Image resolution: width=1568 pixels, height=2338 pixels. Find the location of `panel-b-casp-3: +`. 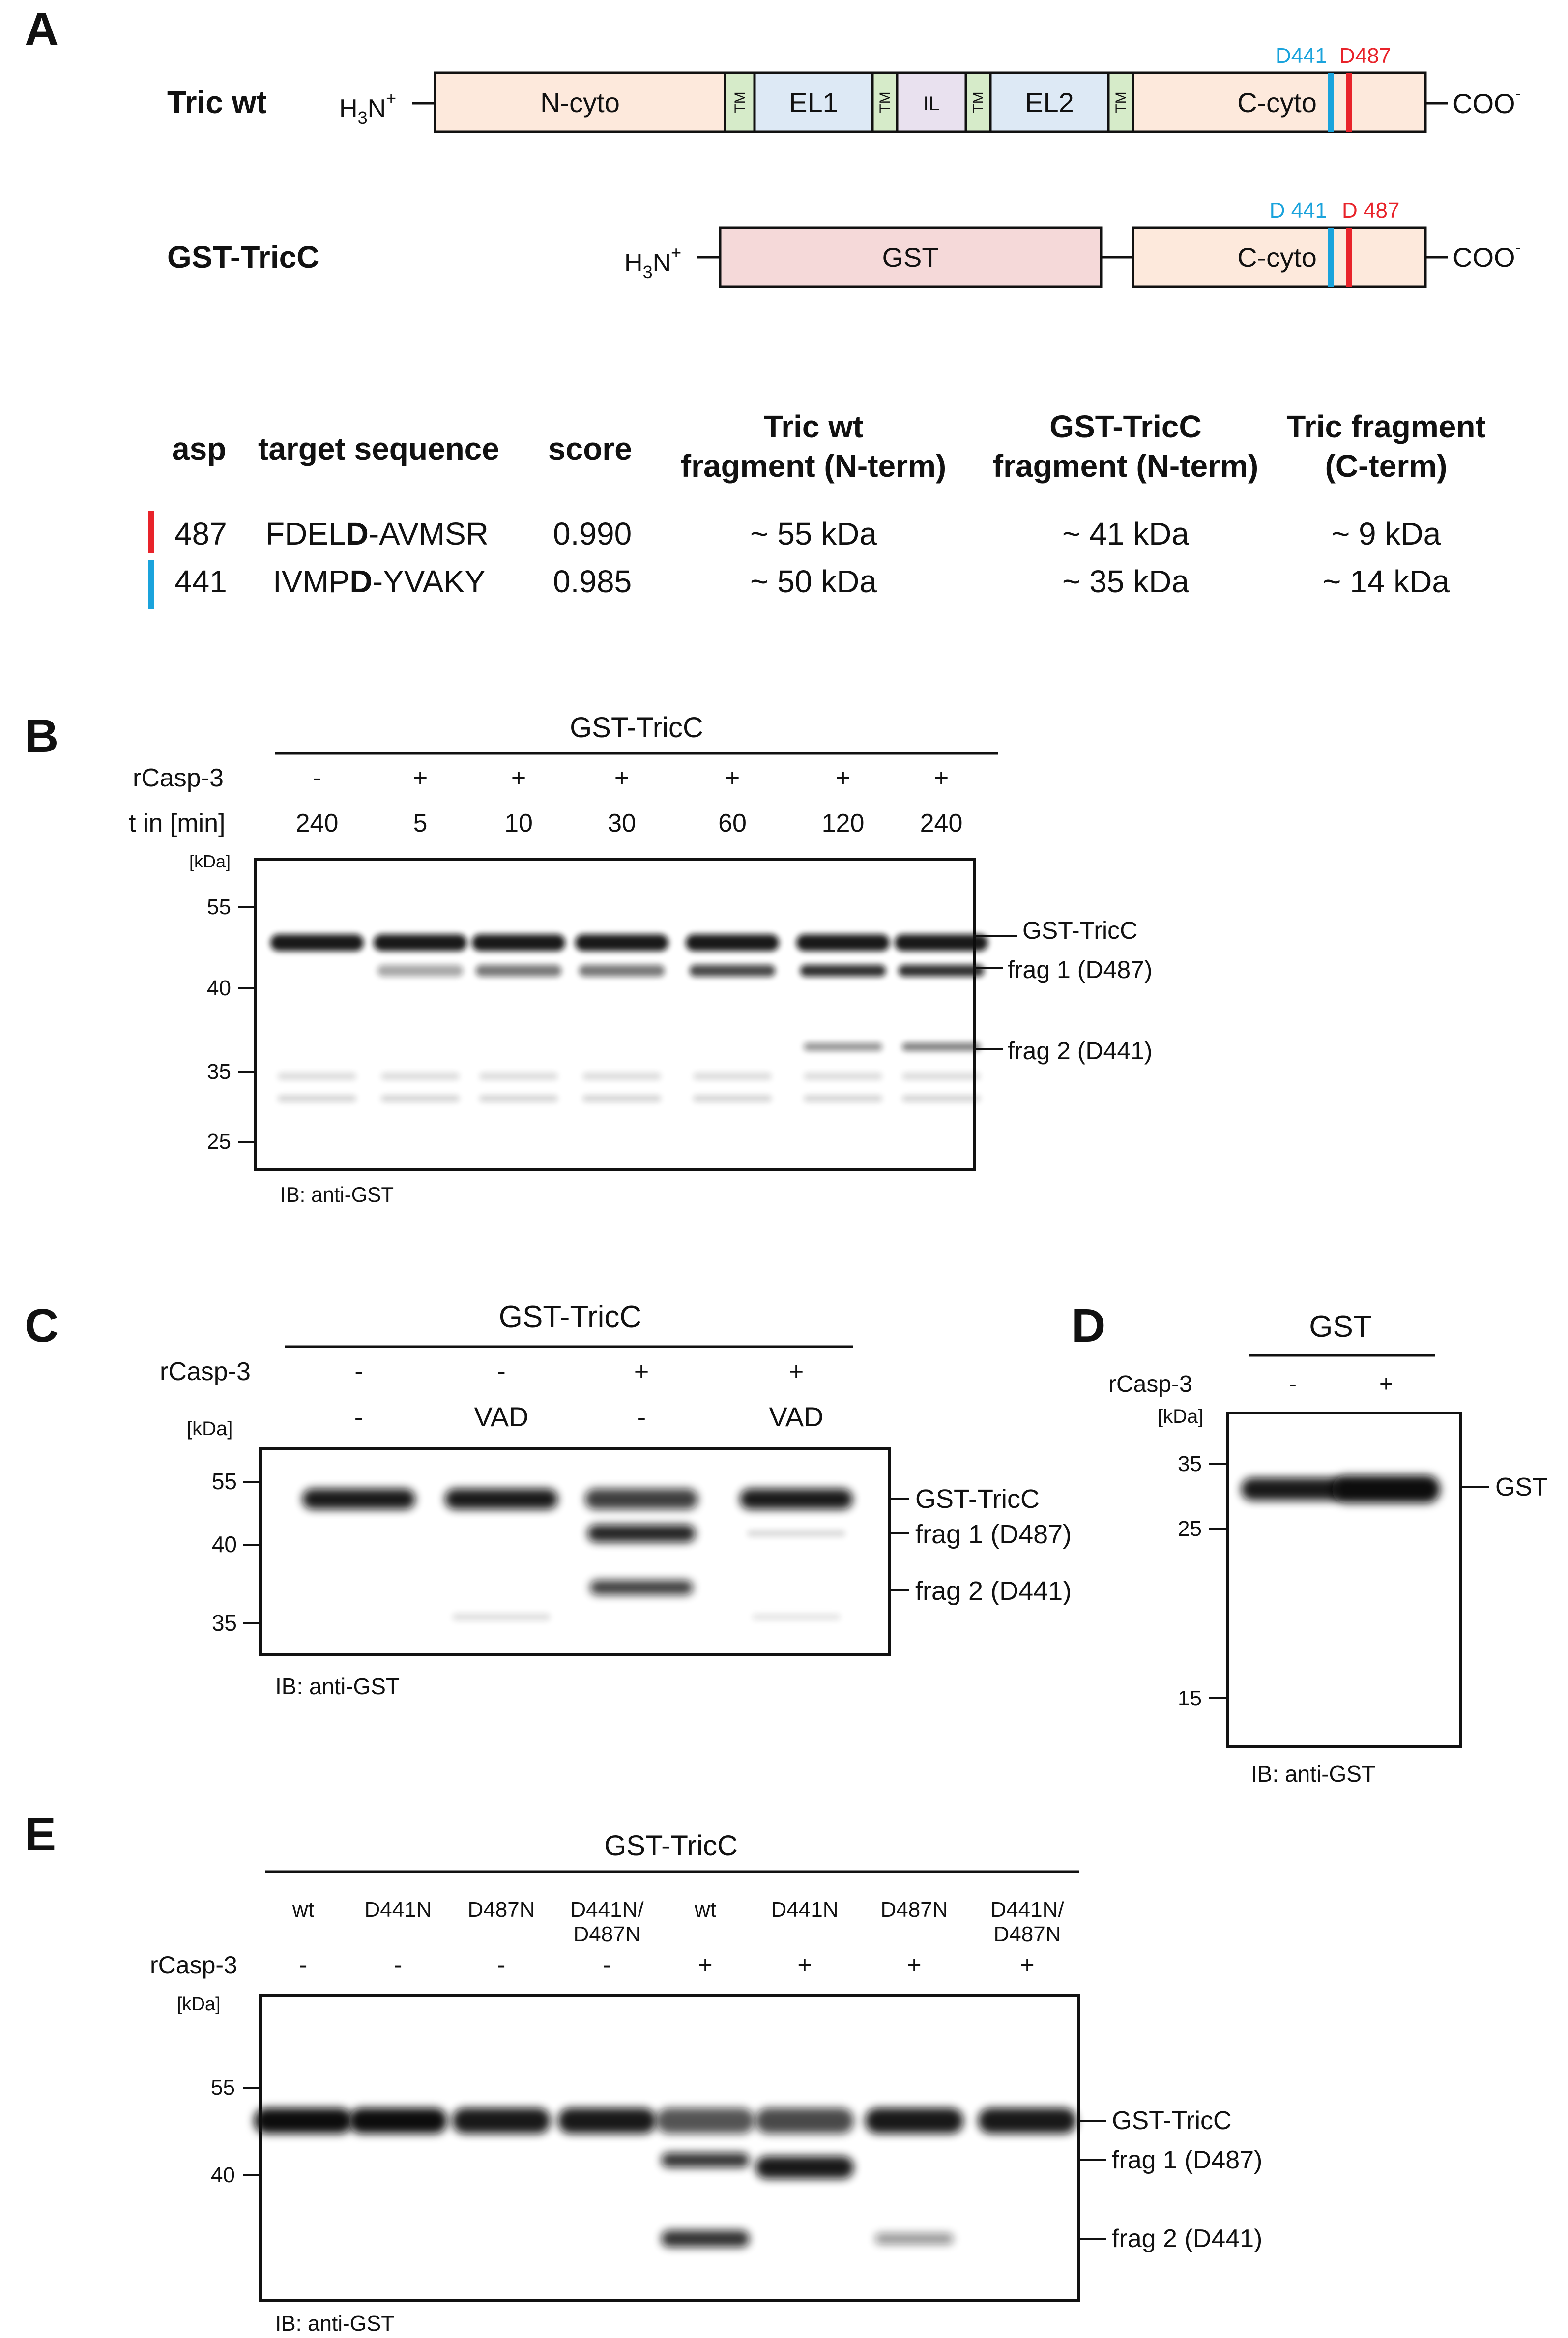

panel-b-casp-3: + is located at coordinates (622, 778).